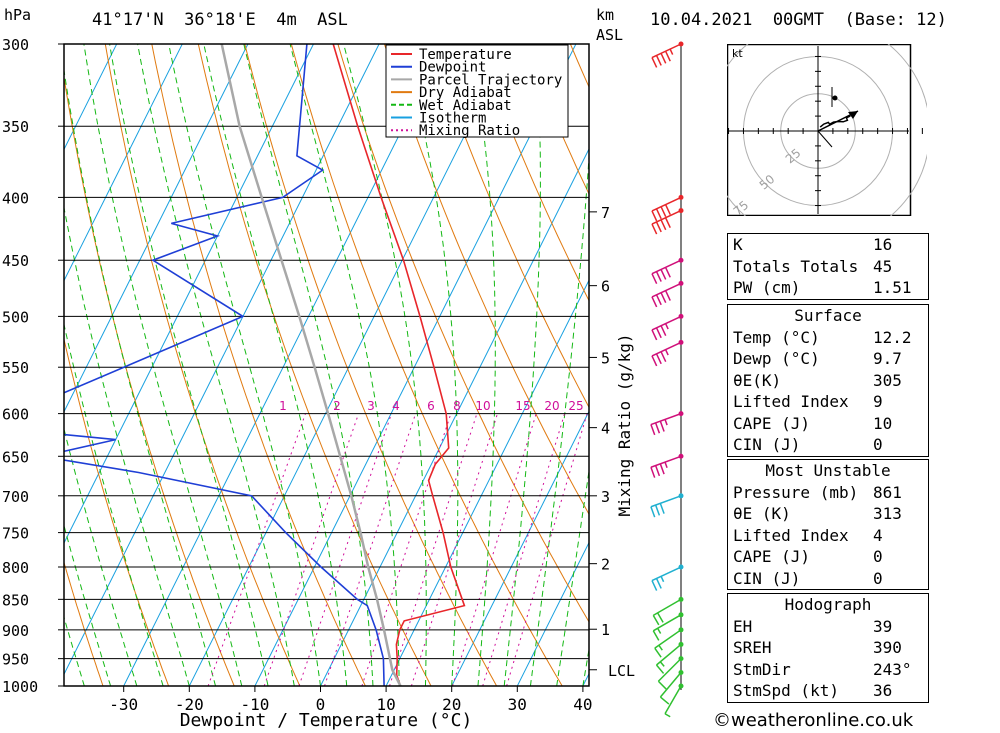  What do you see at coordinates (776, 337) in the screenshot?
I see `surface-label: Temp (°C)` at bounding box center [776, 337].